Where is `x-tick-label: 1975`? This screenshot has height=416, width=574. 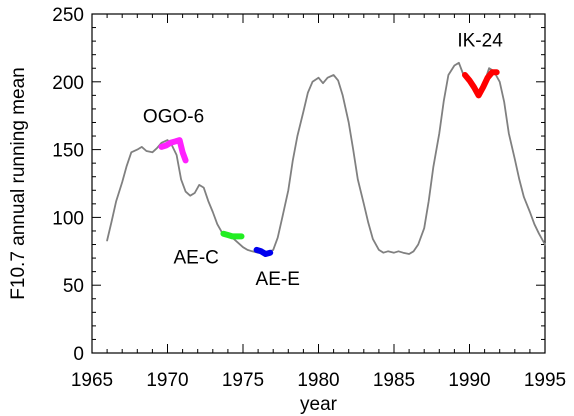
x-tick-label: 1975 is located at coordinates (243, 380).